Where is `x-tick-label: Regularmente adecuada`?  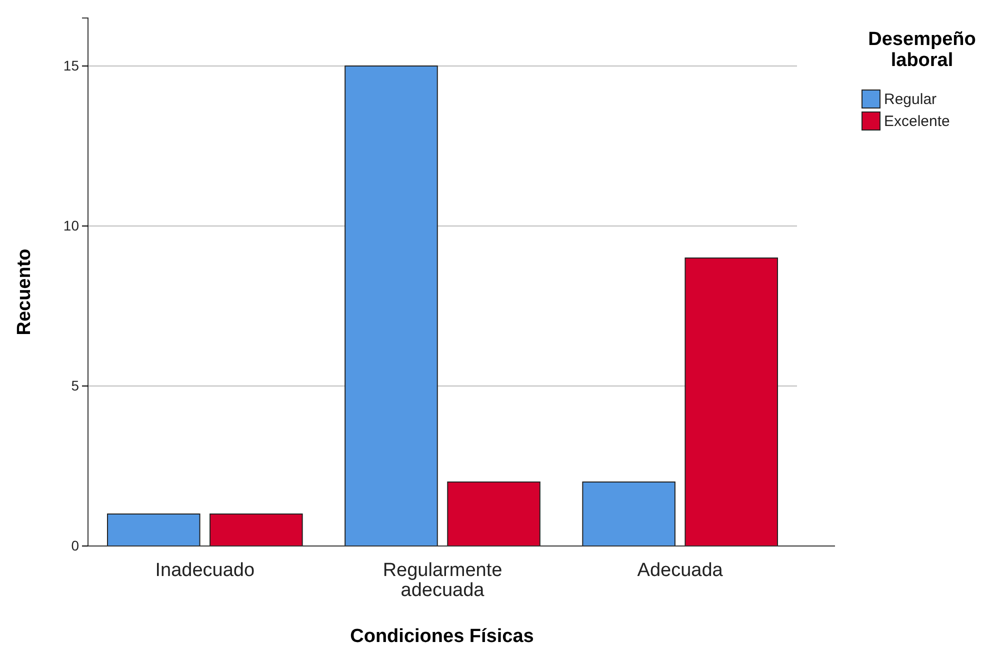 x-tick-label: Regularmente adecuada is located at coordinates (442, 580).